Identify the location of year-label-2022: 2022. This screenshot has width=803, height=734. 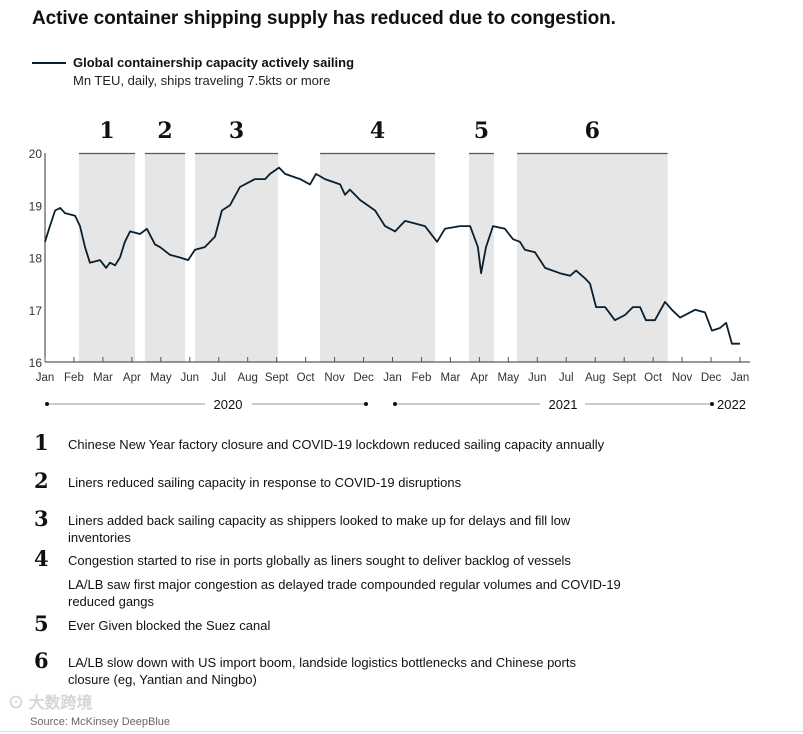
(731, 404).